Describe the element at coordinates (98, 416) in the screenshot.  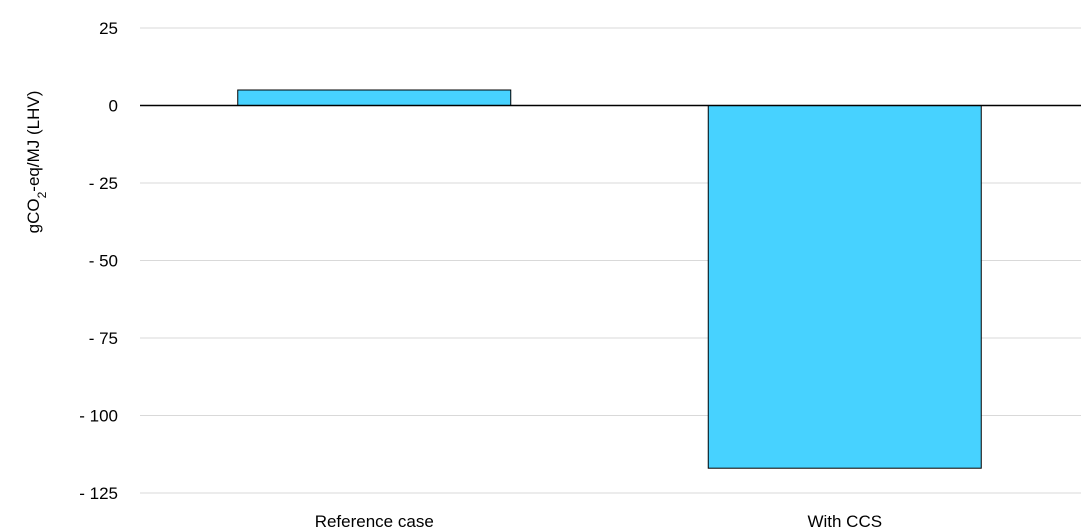
I see `y-tick-label: - 100` at that location.